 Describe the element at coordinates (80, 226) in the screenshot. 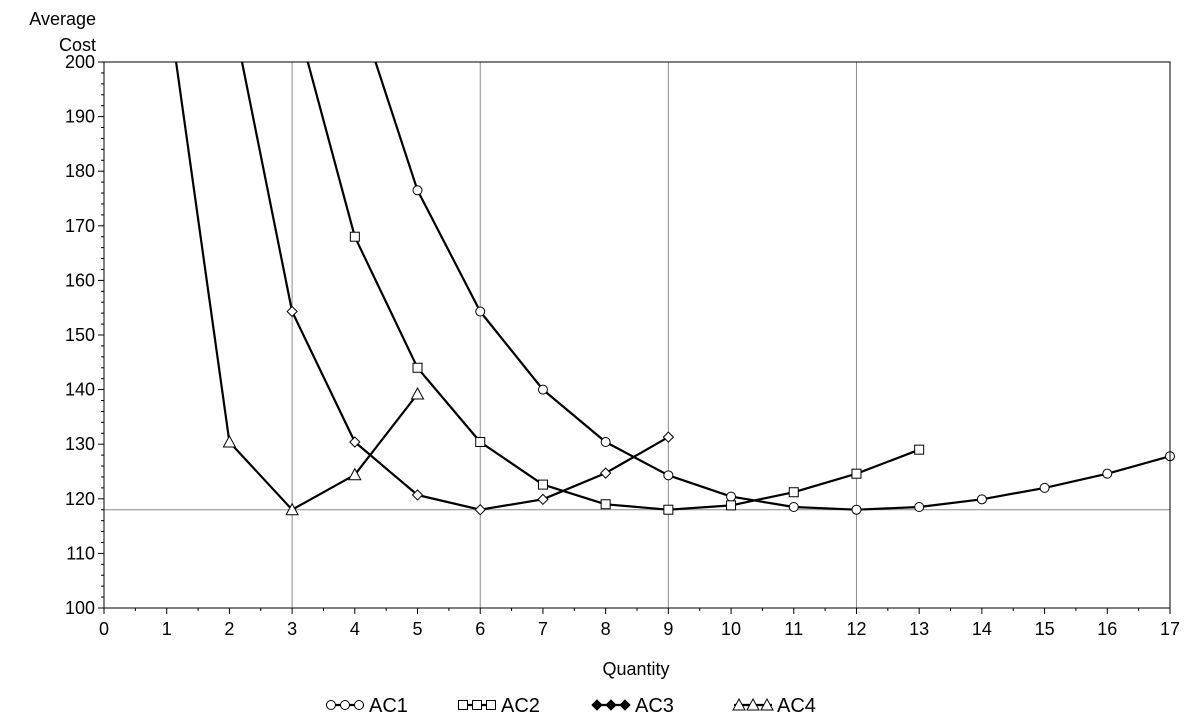

I see `y-tick-label-170: 170` at that location.